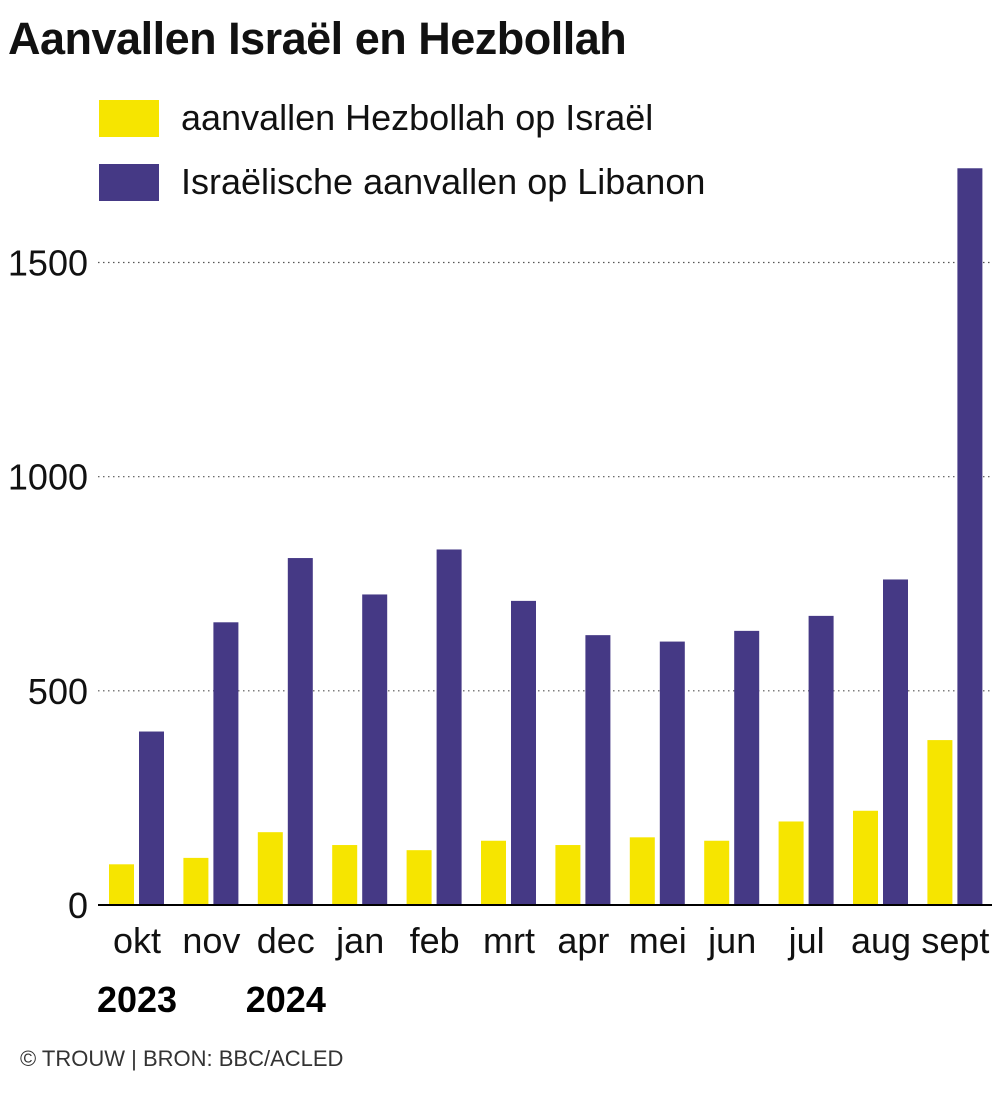 Image resolution: width=1000 pixels, height=1095 pixels. Describe the element at coordinates (658, 940) in the screenshot. I see `x-tick-label: mei` at that location.